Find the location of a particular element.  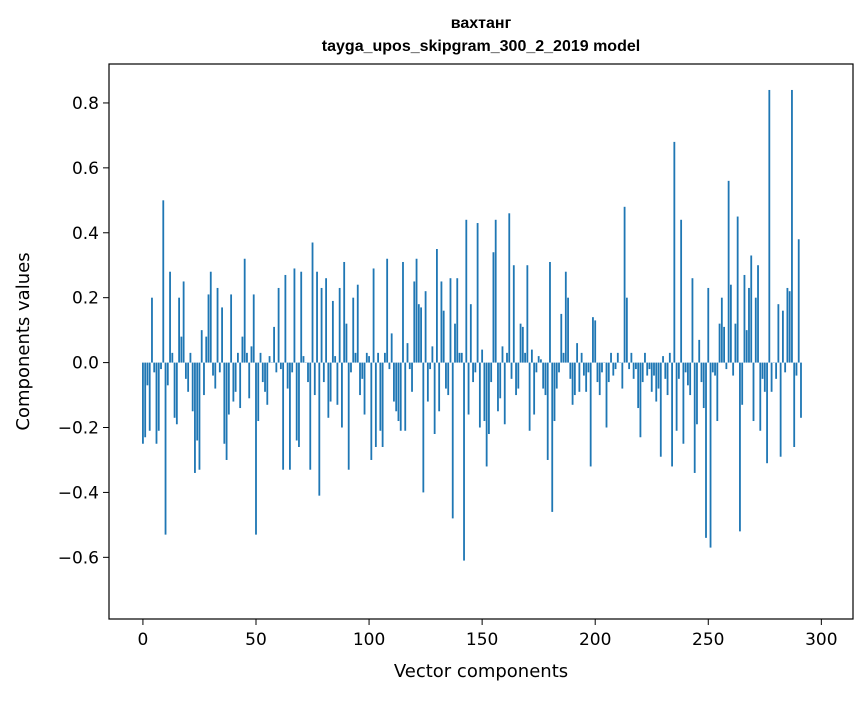

x-tick-label: 100 is located at coordinates (369, 640).